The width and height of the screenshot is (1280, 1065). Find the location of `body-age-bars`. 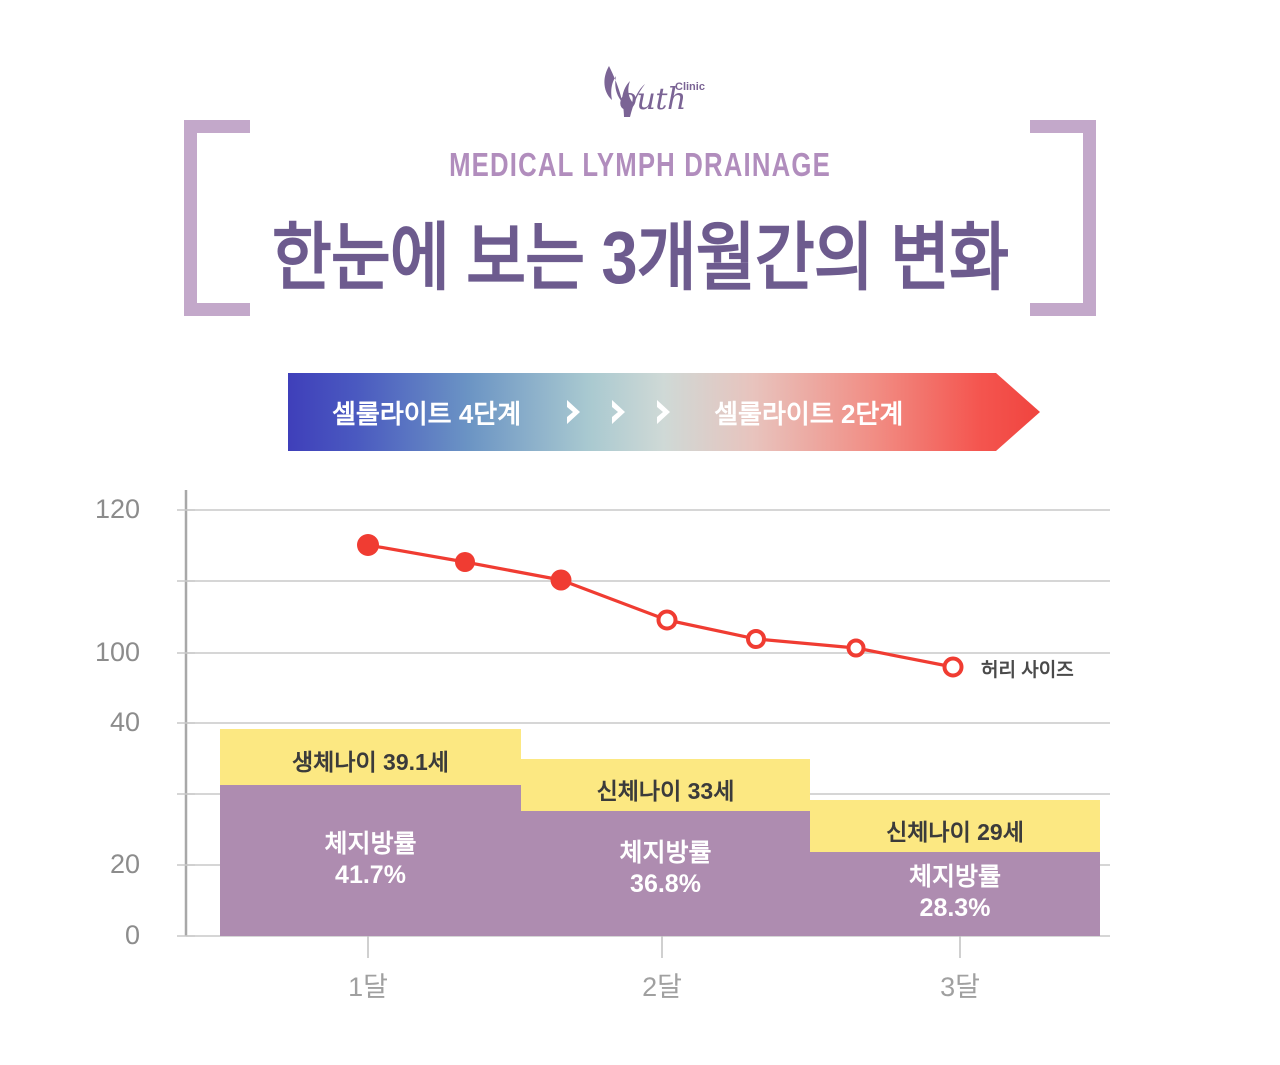

body-age-bars is located at coordinates (660, 790).